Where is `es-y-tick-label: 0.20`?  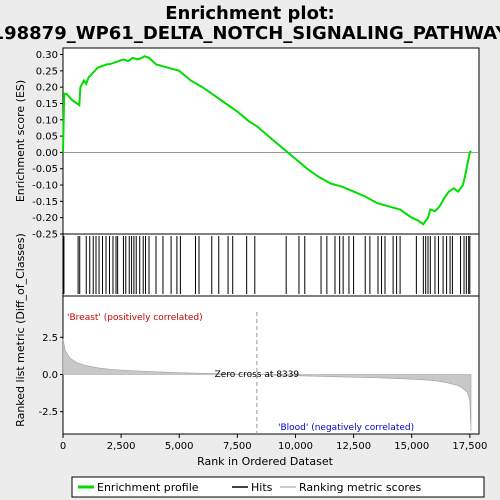 es-y-tick-label: 0.20 is located at coordinates (47, 88).